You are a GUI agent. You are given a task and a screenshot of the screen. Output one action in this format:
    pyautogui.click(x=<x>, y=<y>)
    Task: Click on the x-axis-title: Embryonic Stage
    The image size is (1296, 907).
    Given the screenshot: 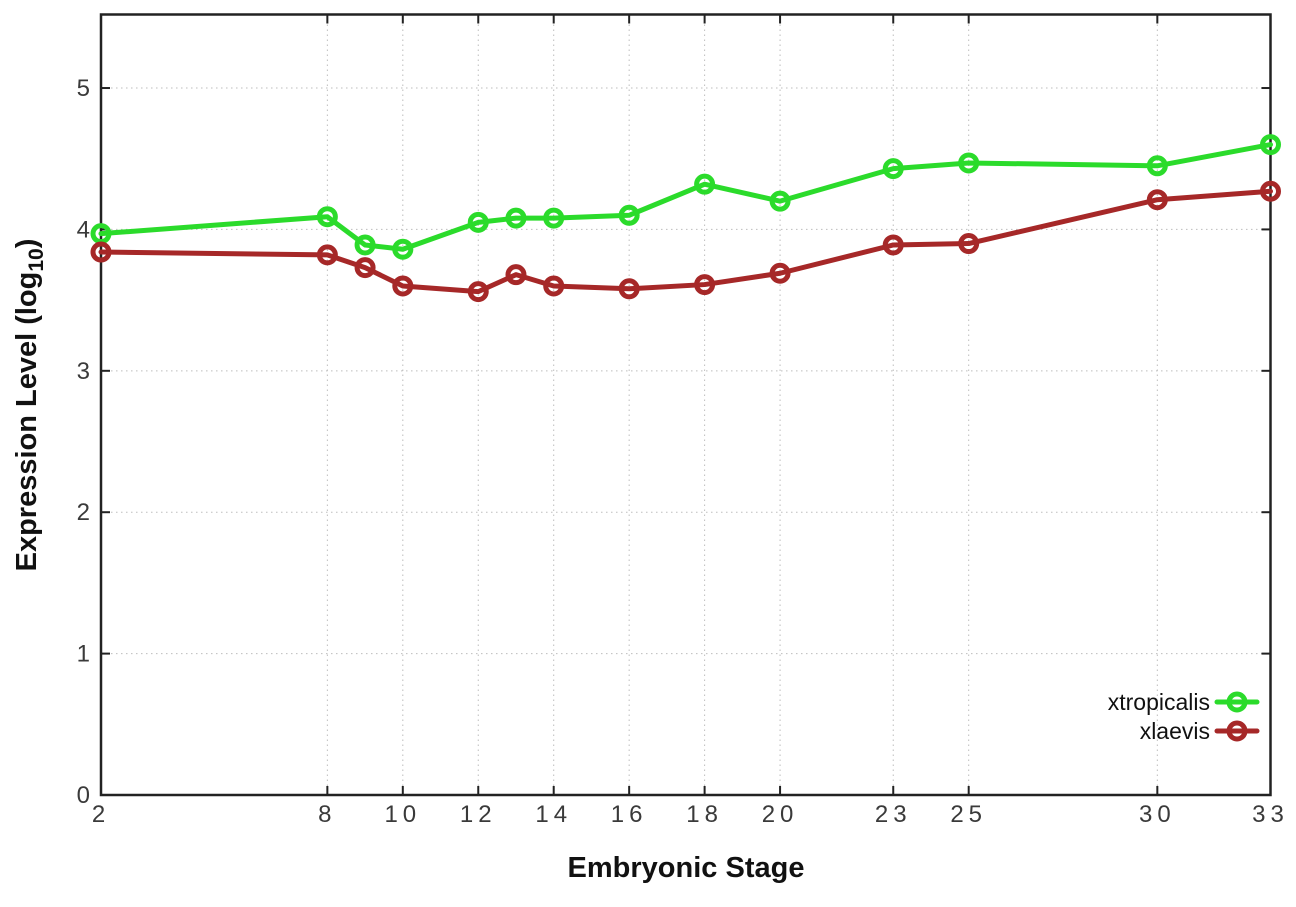 What is the action you would take?
    pyautogui.click(x=686, y=868)
    